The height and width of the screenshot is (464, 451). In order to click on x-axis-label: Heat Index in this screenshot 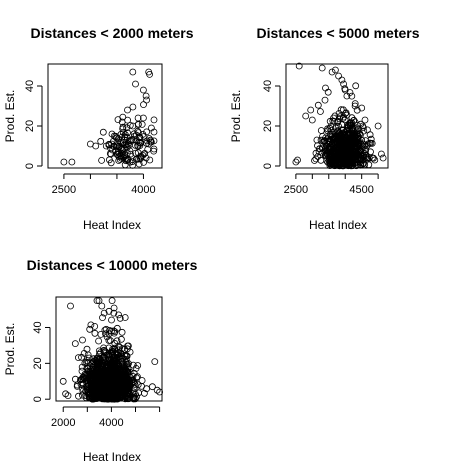, I will do `click(112, 457)`.